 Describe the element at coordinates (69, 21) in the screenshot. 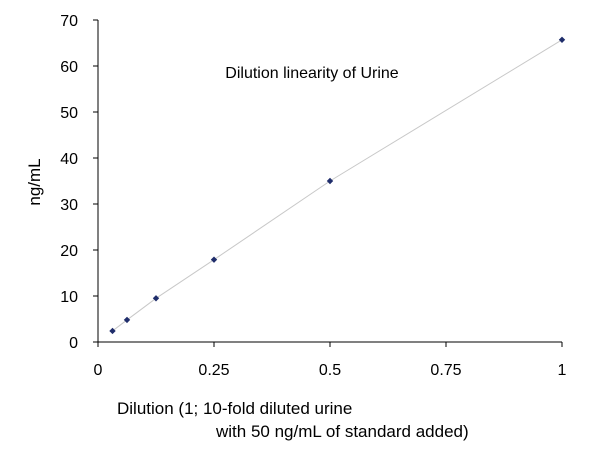

I see `y-tick-label: 70` at that location.